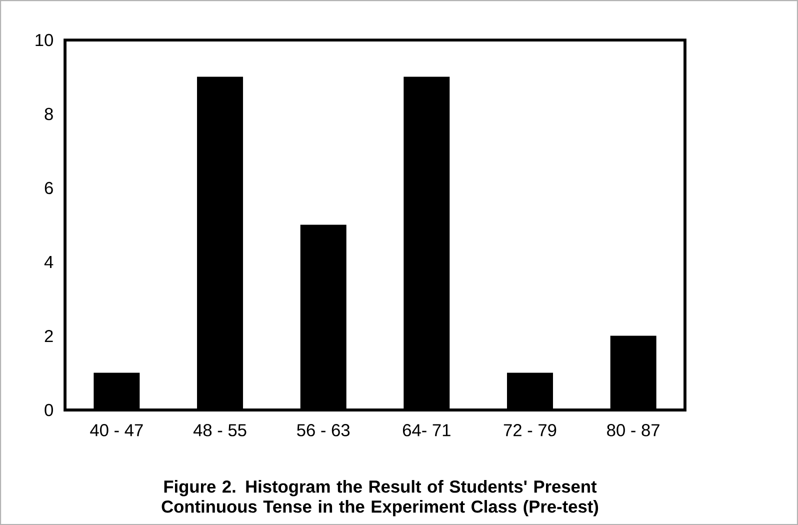 The height and width of the screenshot is (525, 798). I want to click on x-tick-label: 48 - 55, so click(219, 430).